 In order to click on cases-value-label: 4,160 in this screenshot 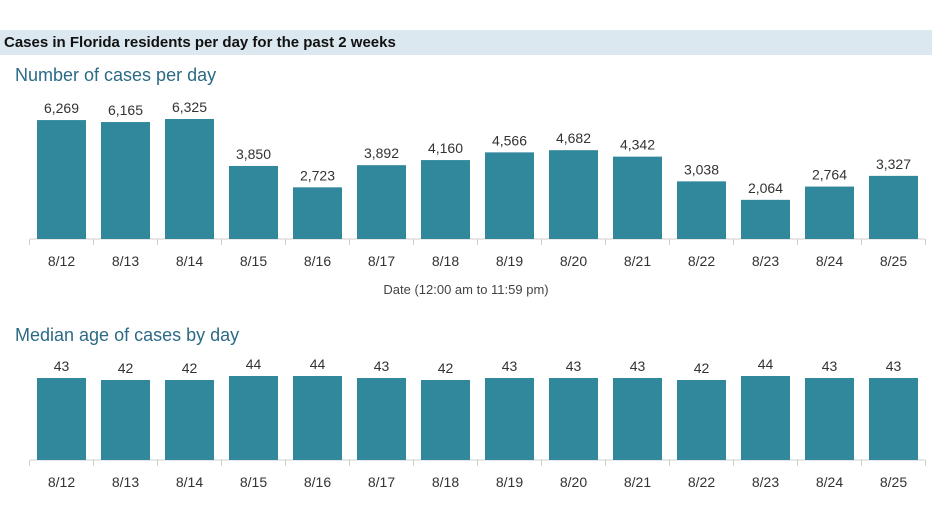, I will do `click(445, 148)`.